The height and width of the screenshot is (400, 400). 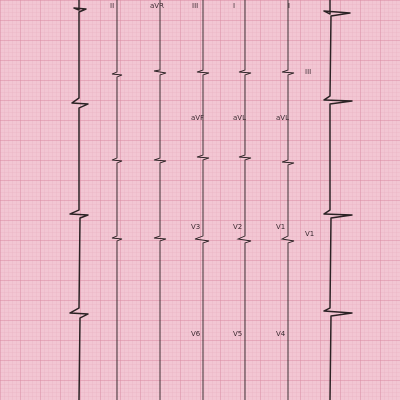 I want to click on lead-label: II, so click(x=112, y=6).